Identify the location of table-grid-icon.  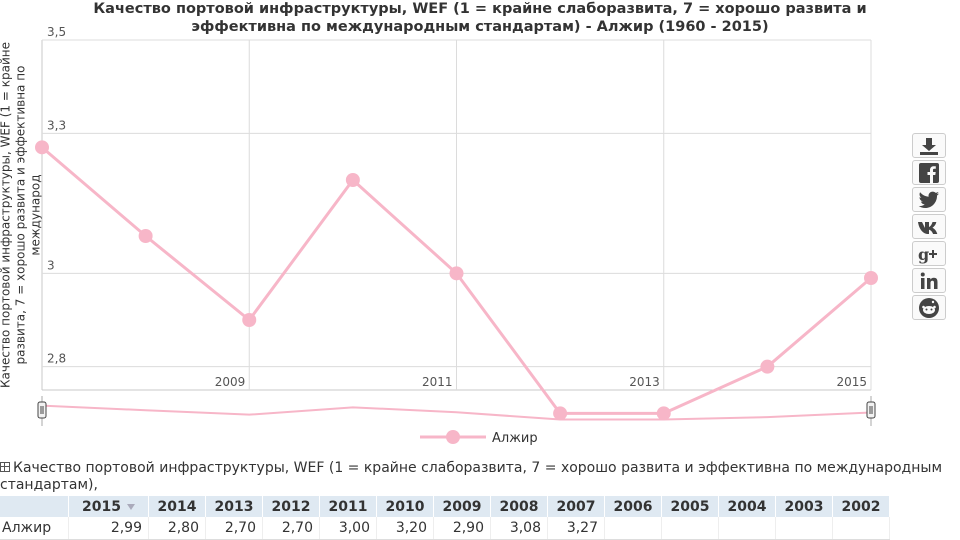
(5, 467).